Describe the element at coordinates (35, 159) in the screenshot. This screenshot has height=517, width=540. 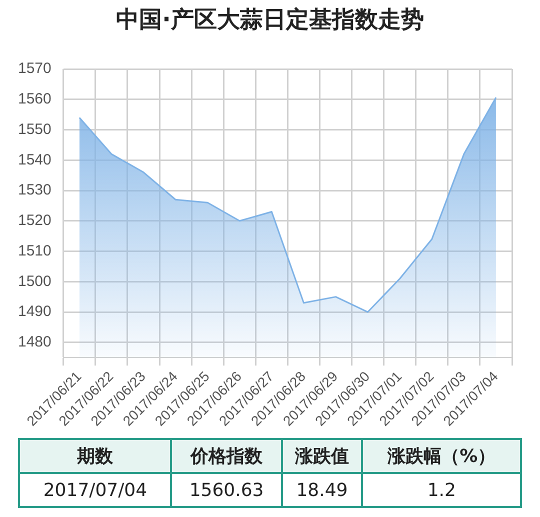
I see `y-tick-label: 1540` at that location.